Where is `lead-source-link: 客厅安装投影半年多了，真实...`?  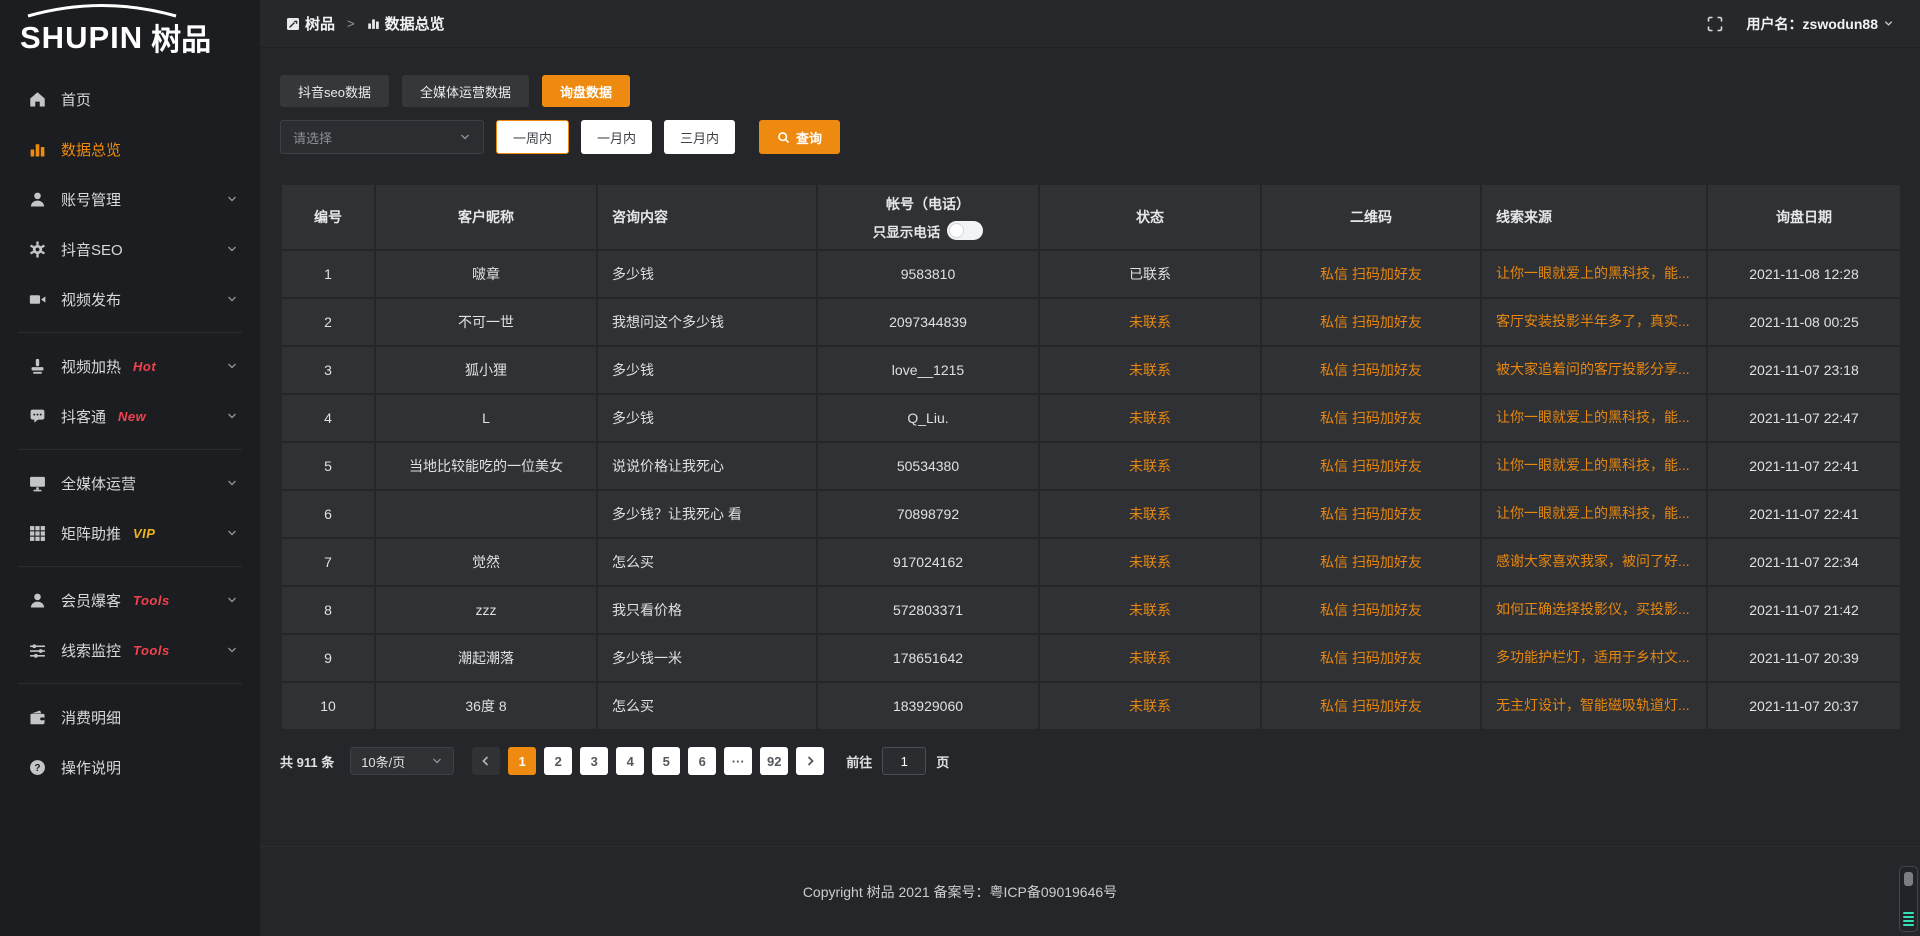 lead-source-link: 客厅安装投影半年多了，真实... is located at coordinates (1593, 320).